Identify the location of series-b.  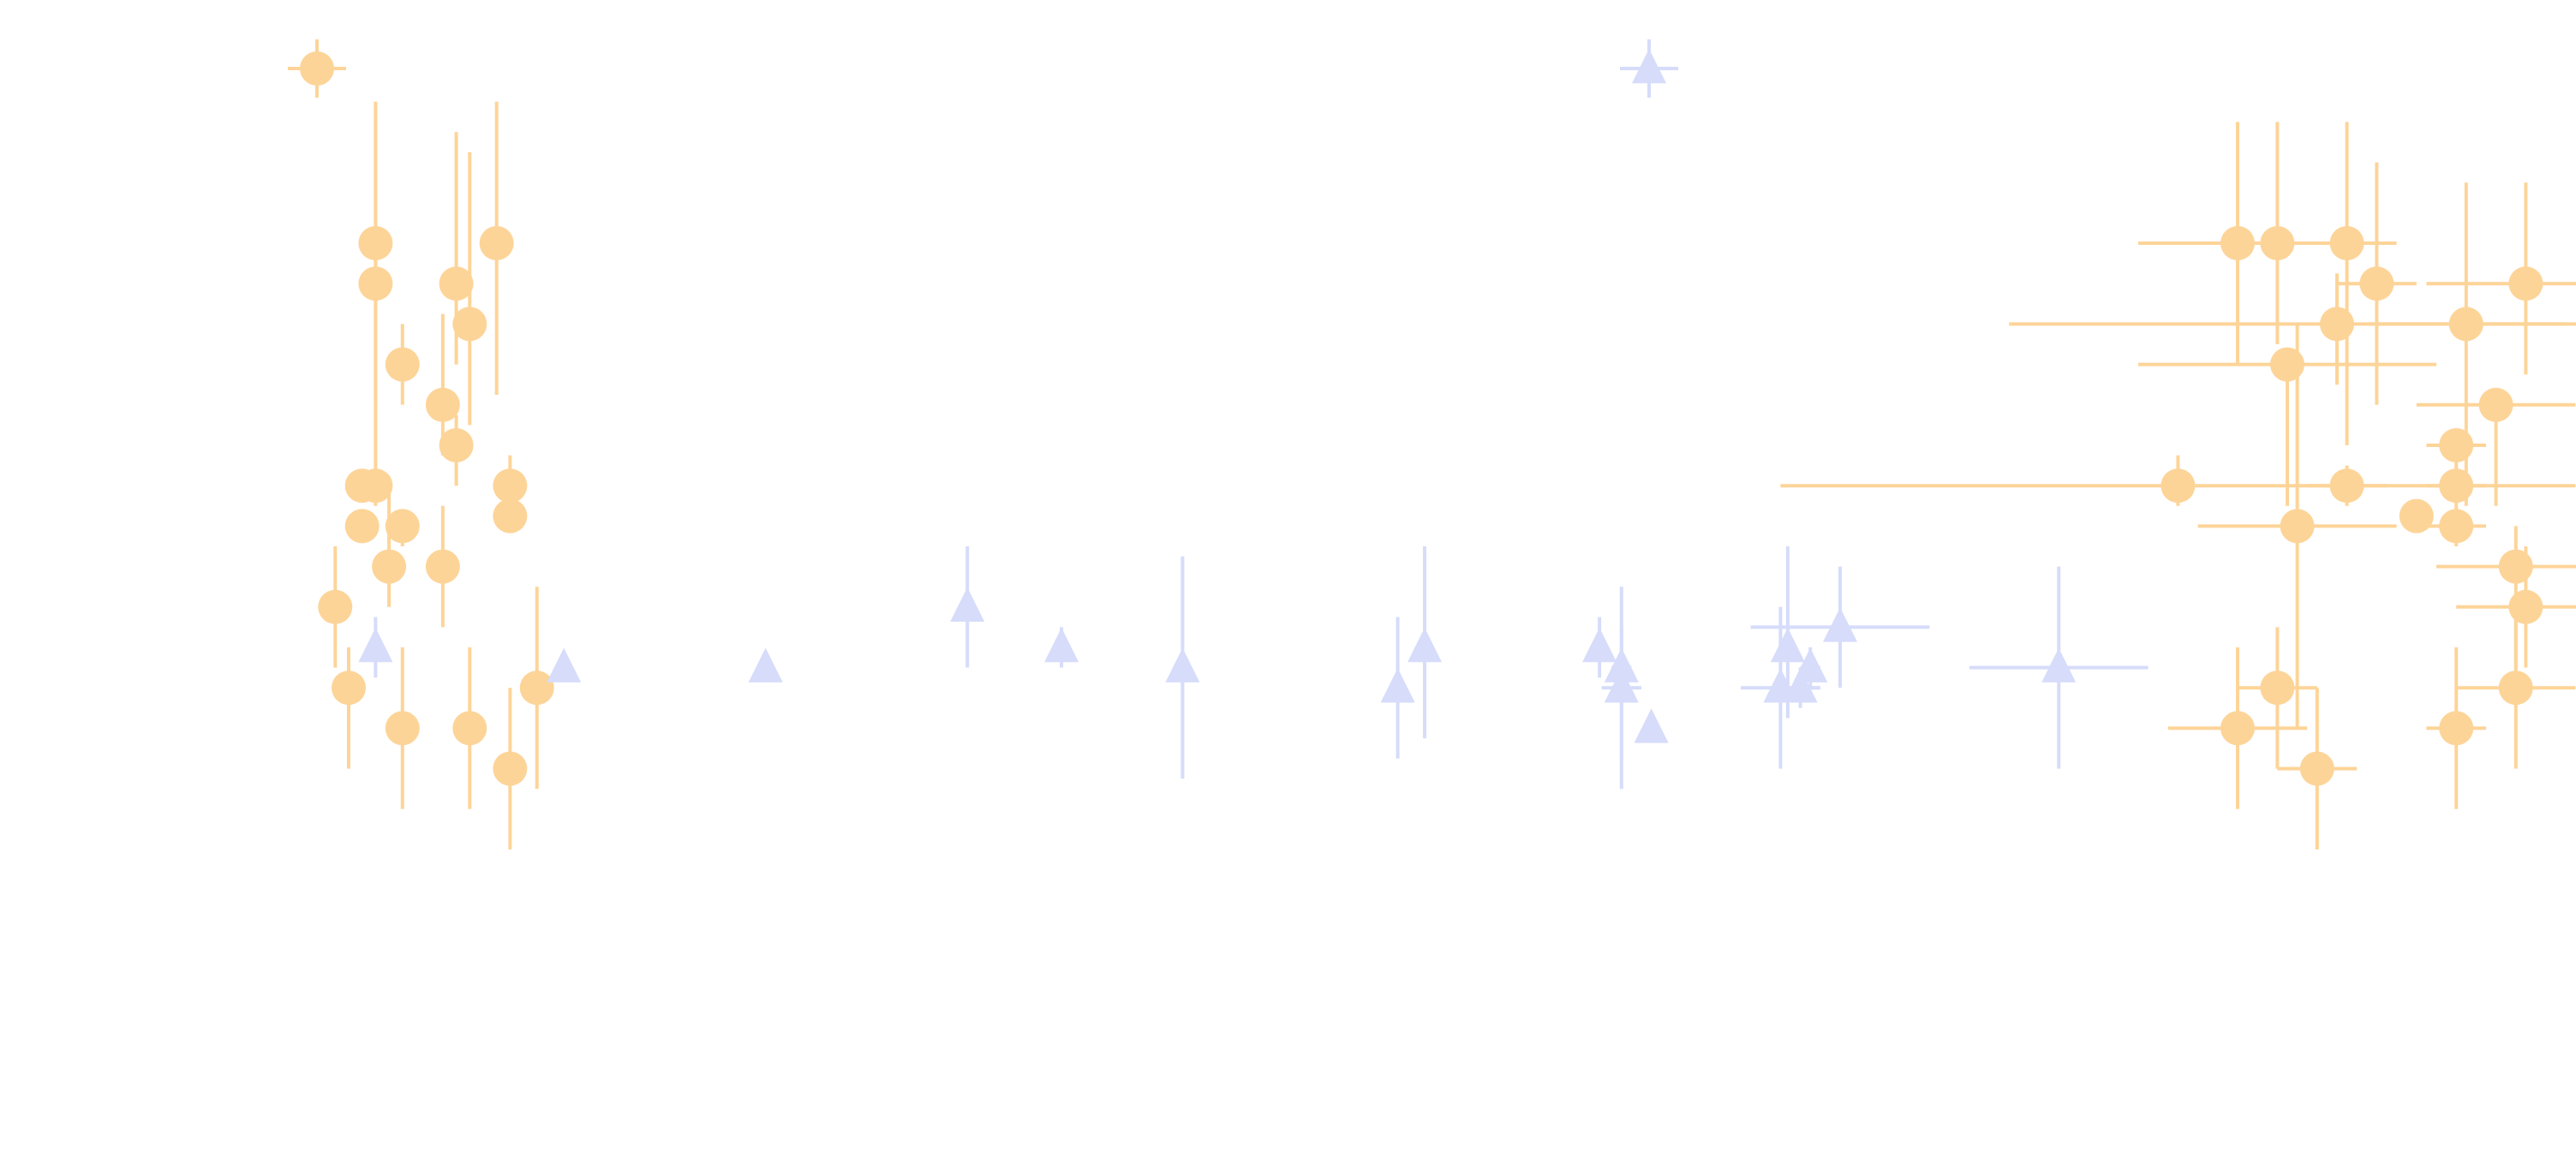
(1875, 678).